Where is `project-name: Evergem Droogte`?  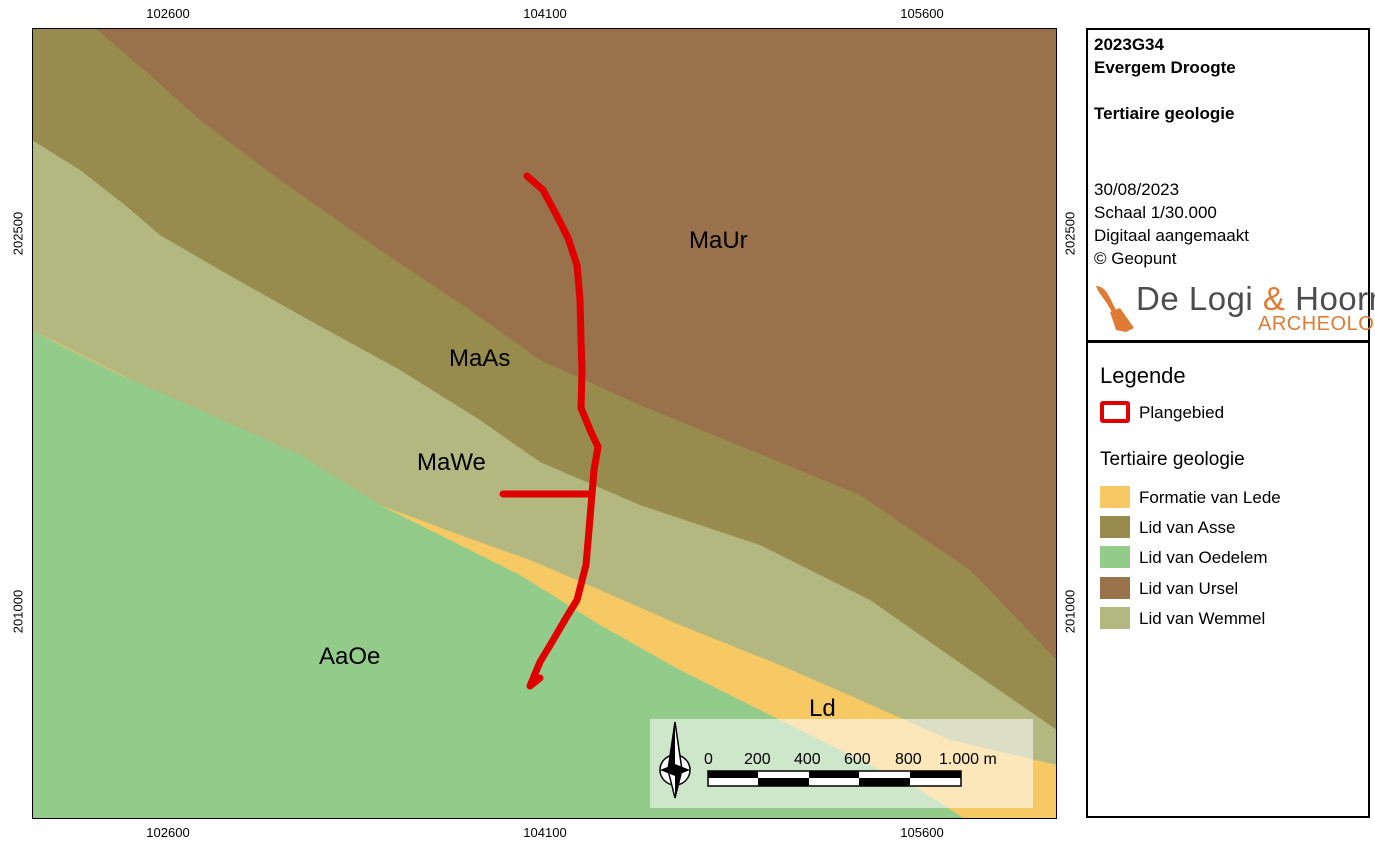
project-name: Evergem Droogte is located at coordinates (1165, 67).